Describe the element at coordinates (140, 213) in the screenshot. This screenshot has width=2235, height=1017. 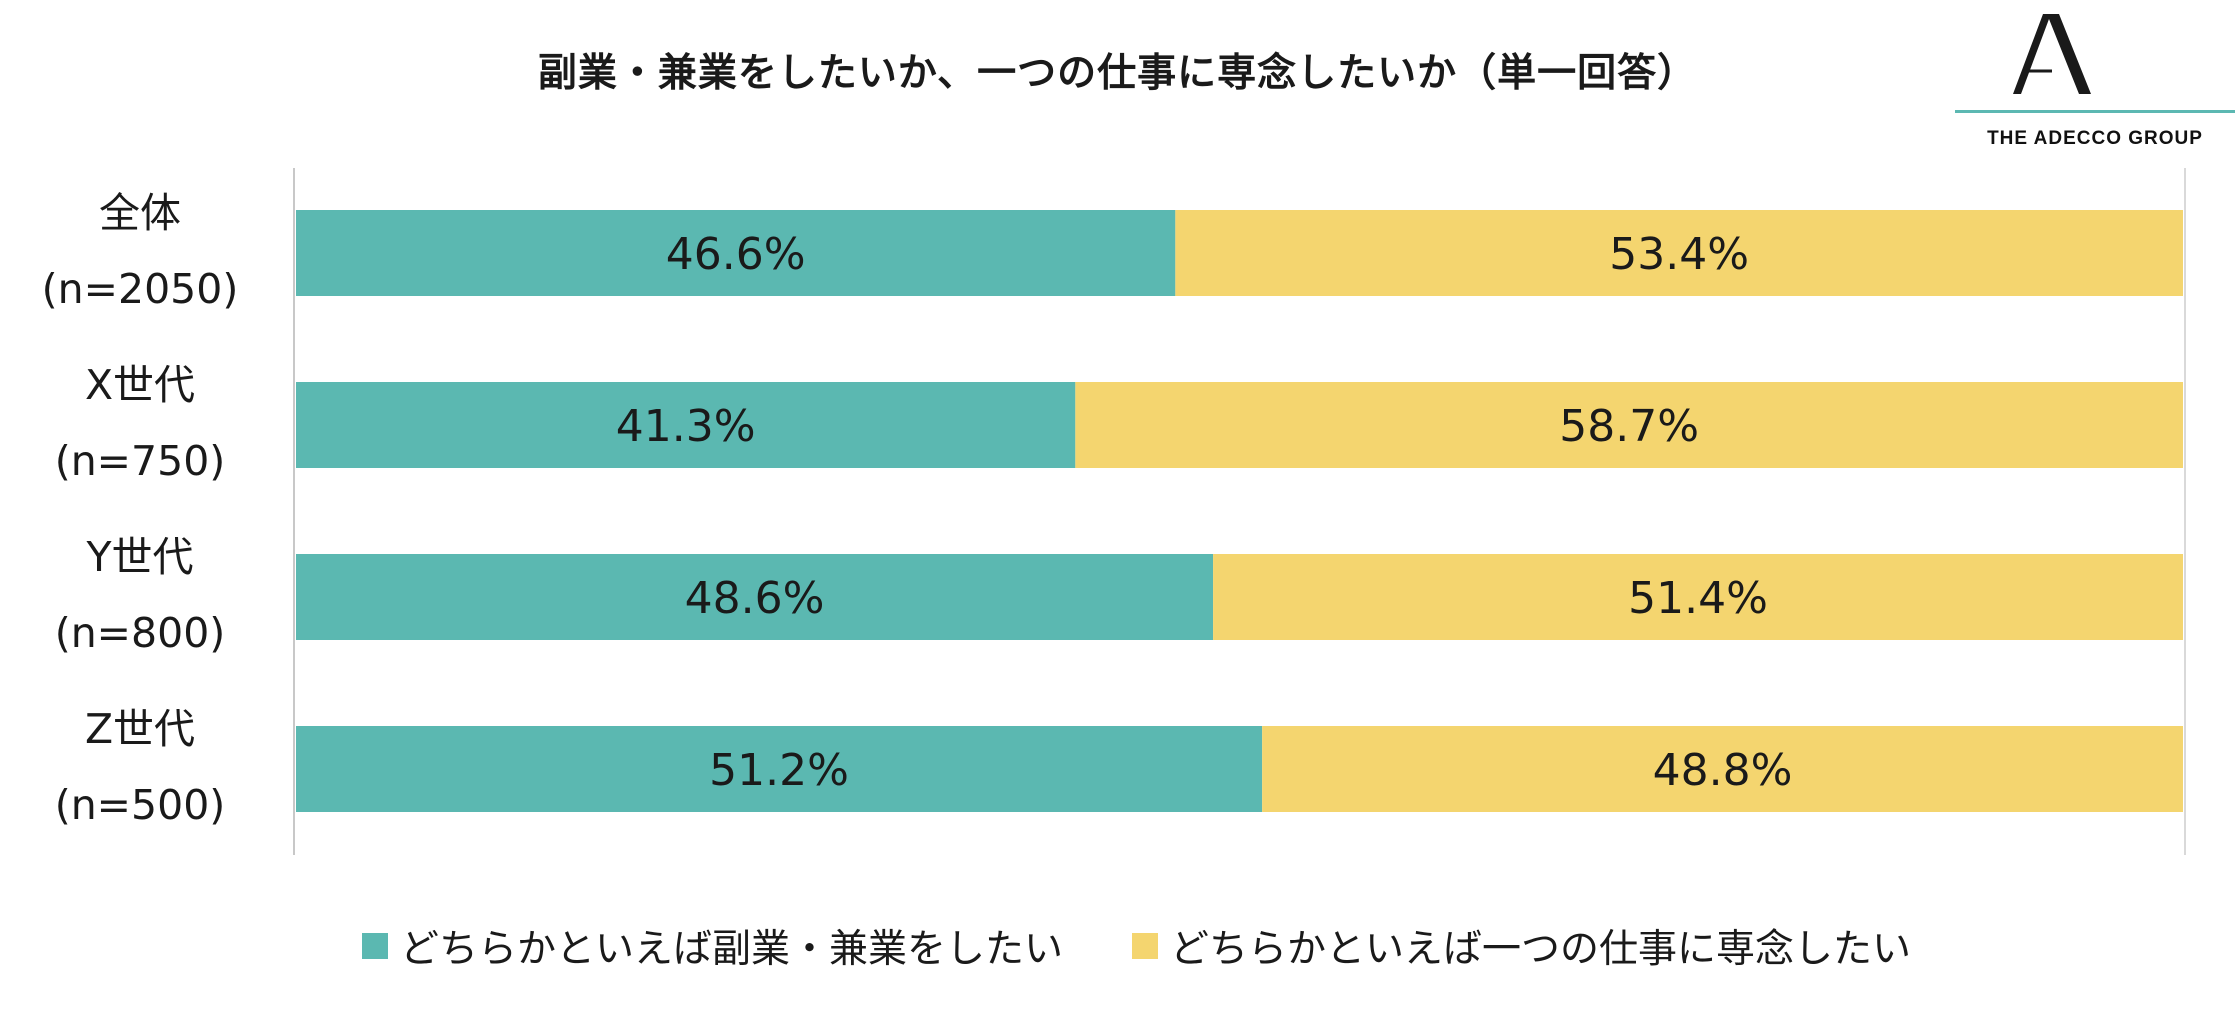
I see `category-label: 全体` at that location.